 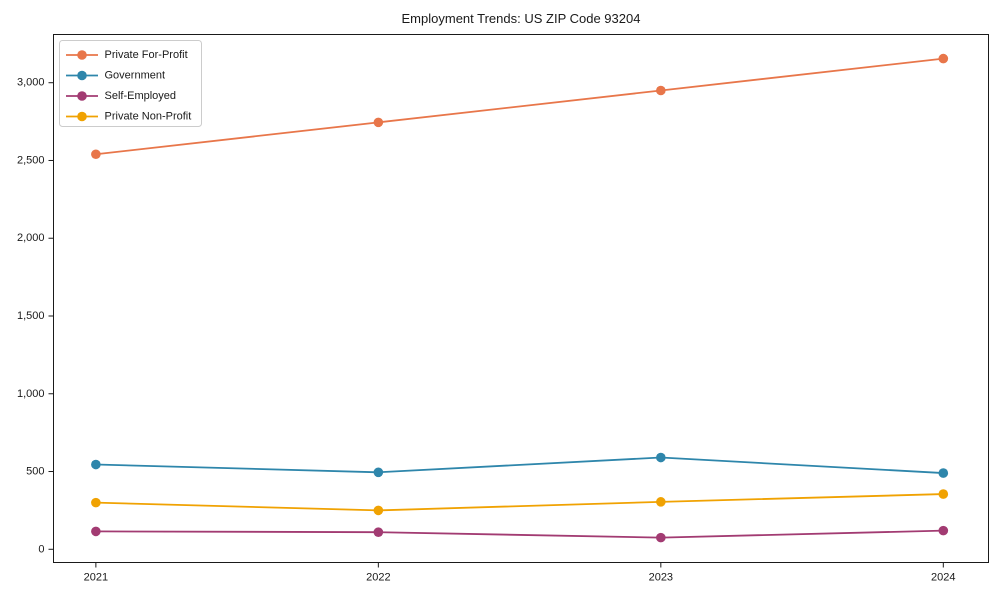 What do you see at coordinates (41, 549) in the screenshot?
I see `y-axis-tick-label: 0` at bounding box center [41, 549].